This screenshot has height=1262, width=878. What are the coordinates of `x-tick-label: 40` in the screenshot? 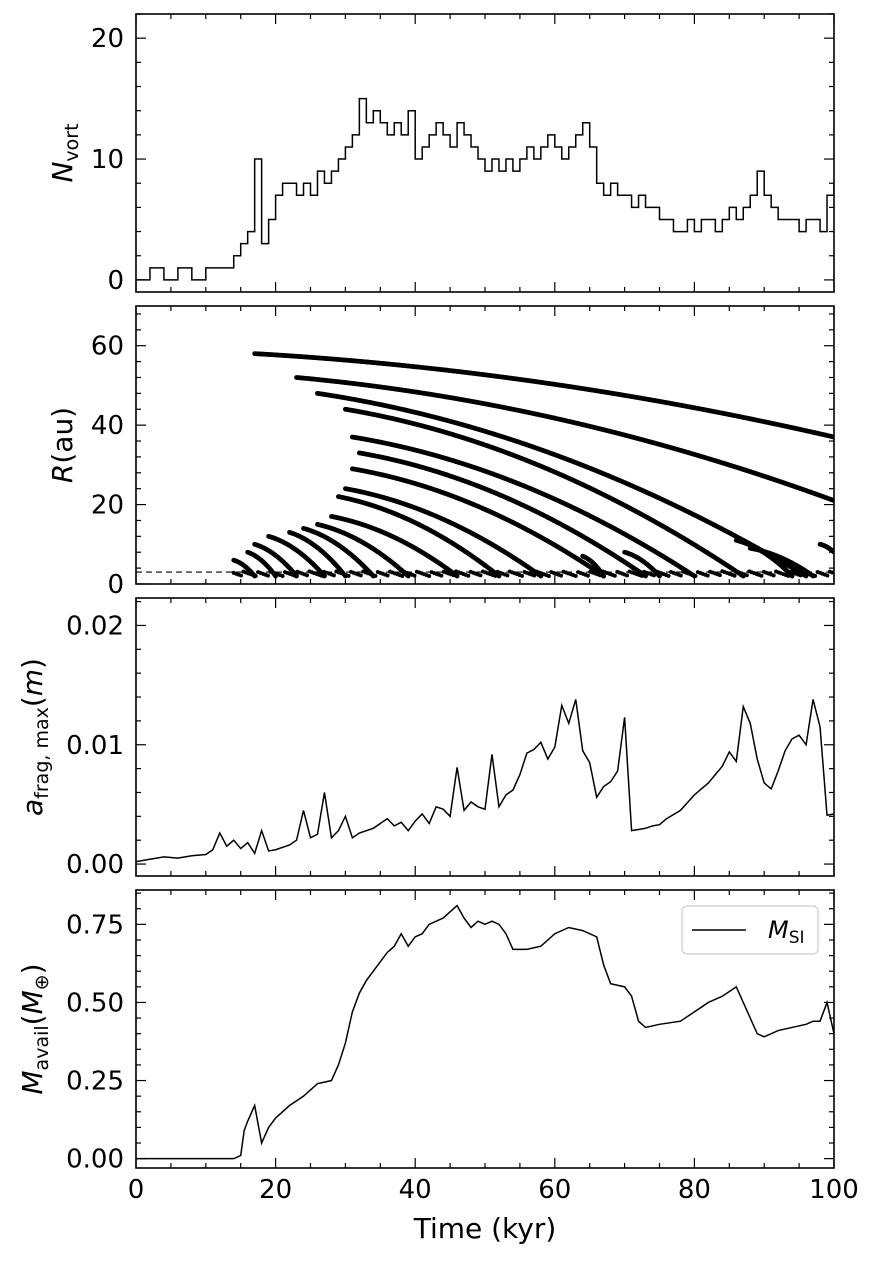 It's located at (415, 1190).